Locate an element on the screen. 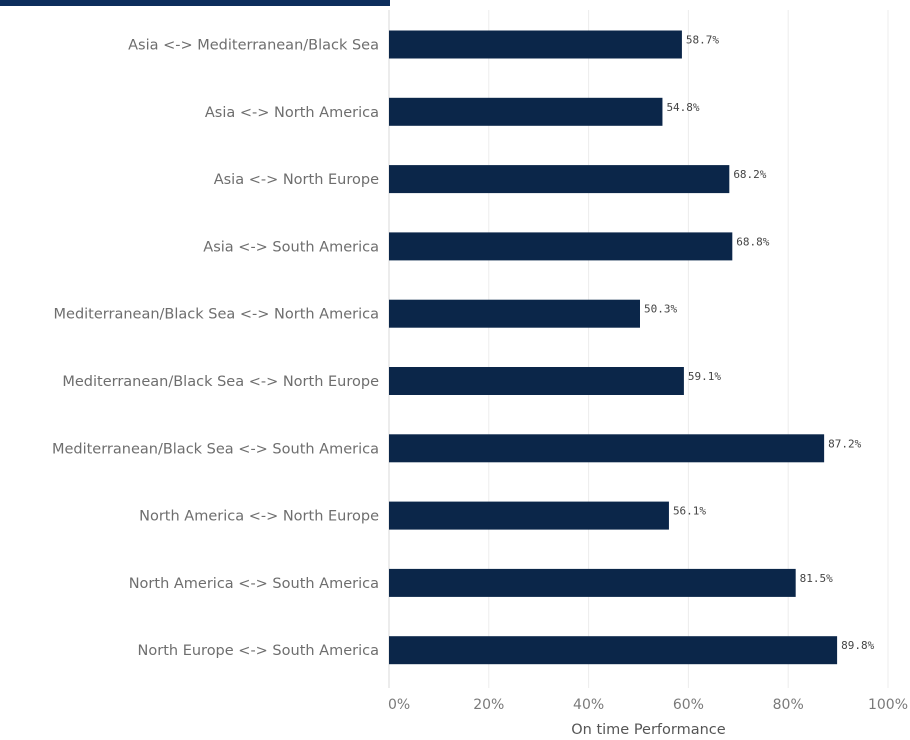 The image size is (910, 740). x-tick-label: 20% is located at coordinates (488, 705).